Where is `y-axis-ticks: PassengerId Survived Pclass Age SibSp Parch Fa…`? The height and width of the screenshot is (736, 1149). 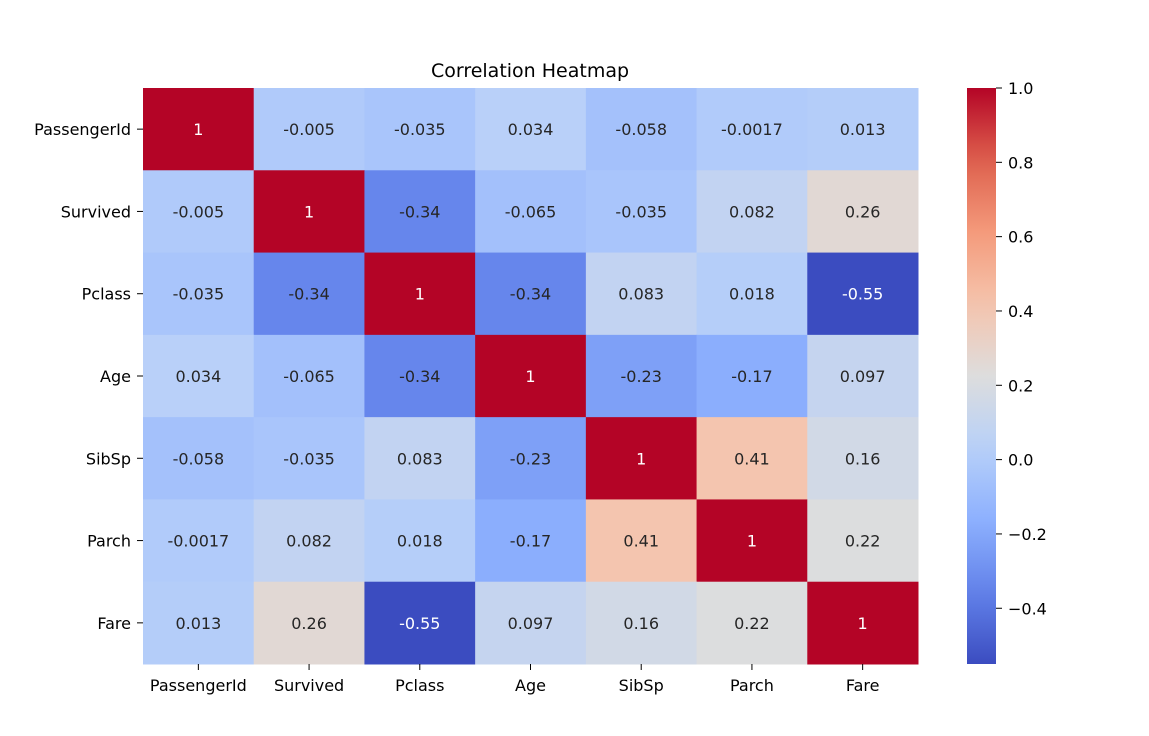 y-axis-ticks: PassengerId Survived Pclass Age SibSp Parch Fa… is located at coordinates (88, 376).